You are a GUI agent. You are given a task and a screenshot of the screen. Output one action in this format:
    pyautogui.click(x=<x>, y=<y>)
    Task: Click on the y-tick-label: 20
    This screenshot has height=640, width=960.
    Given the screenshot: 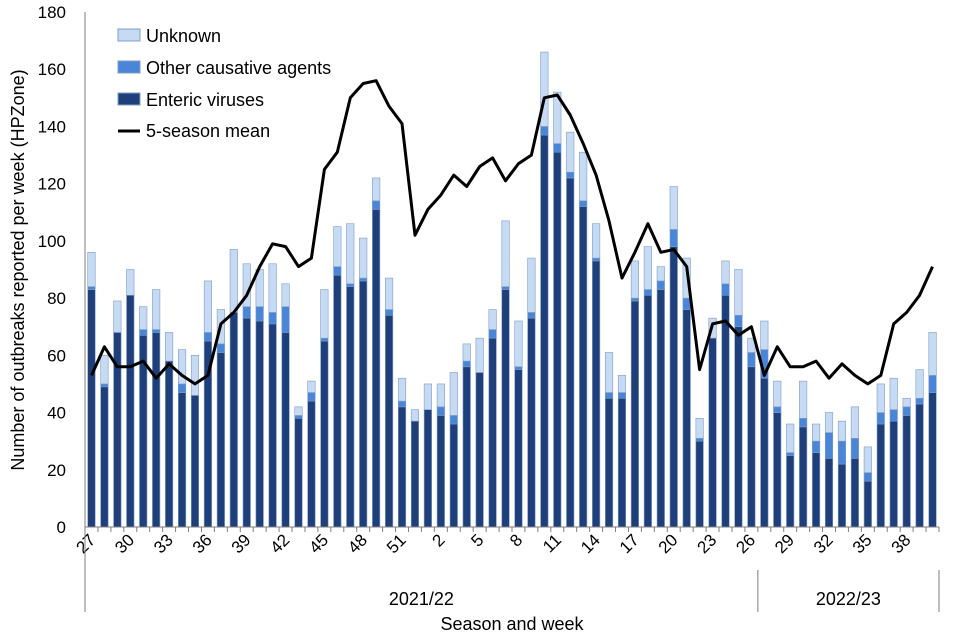 What is the action you would take?
    pyautogui.click(x=56, y=470)
    